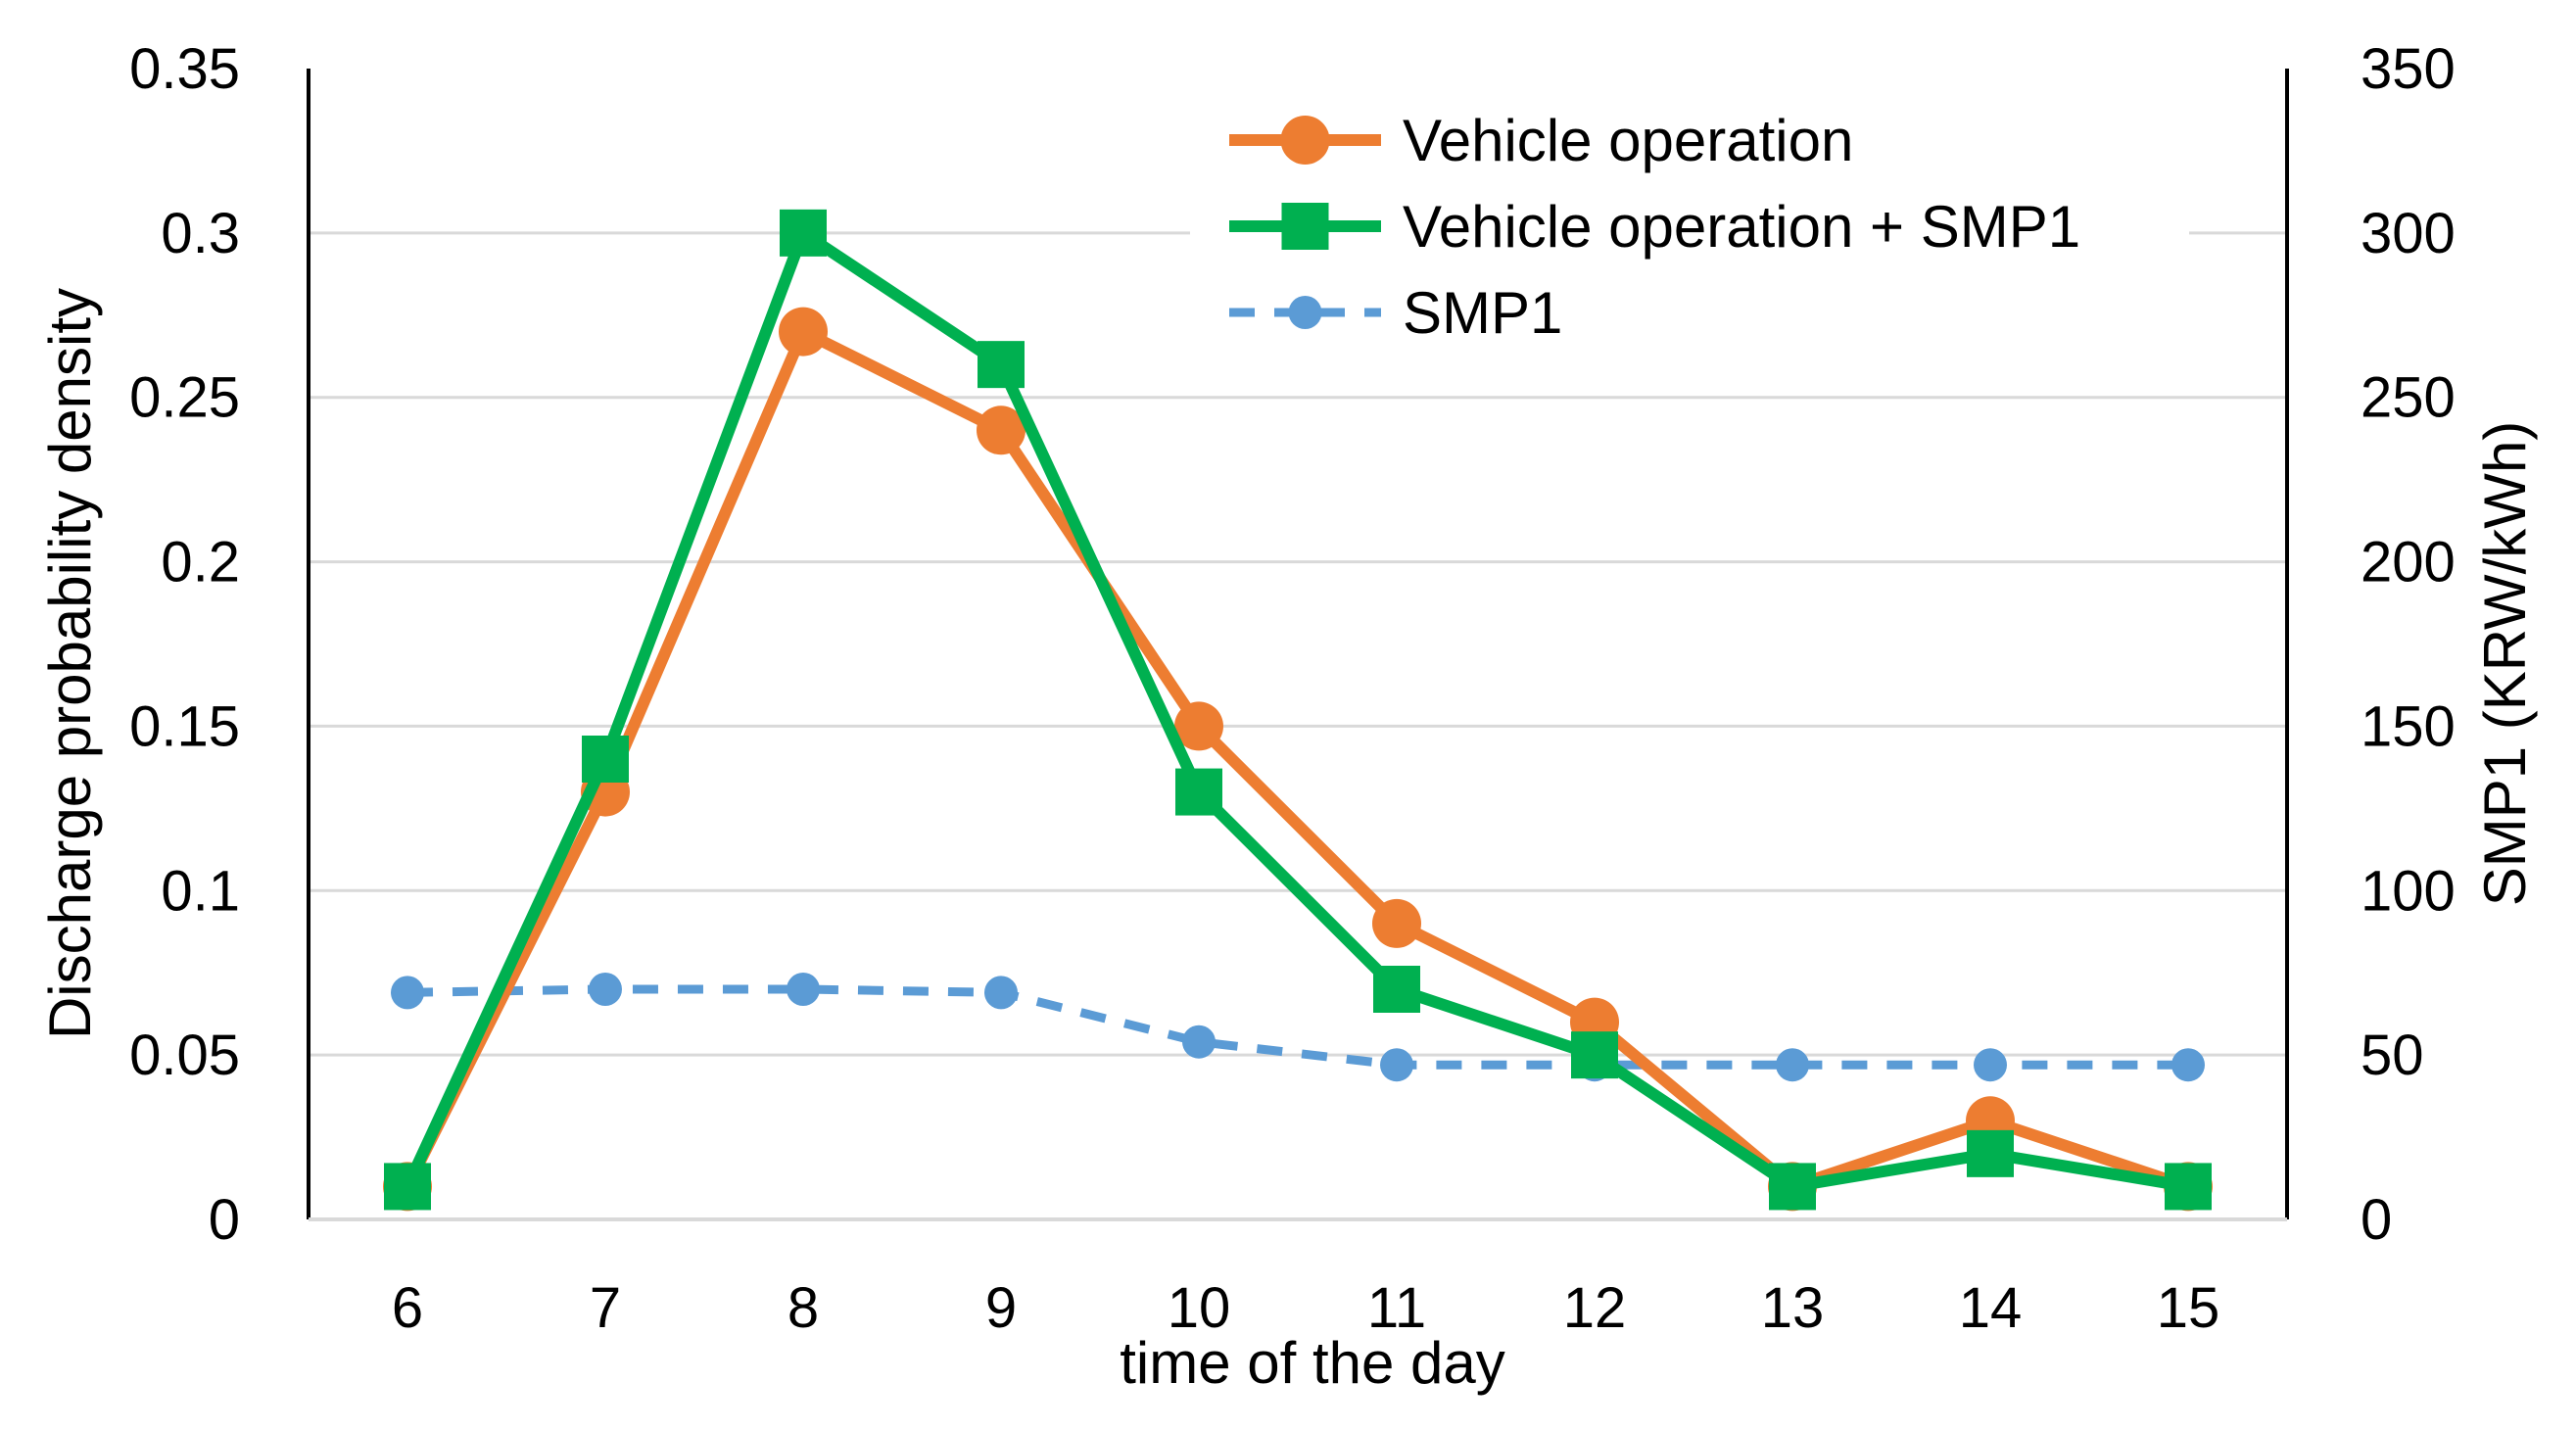 The image size is (2576, 1430). Describe the element at coordinates (200, 563) in the screenshot. I see `left-y-tick-label: 0.2` at that location.